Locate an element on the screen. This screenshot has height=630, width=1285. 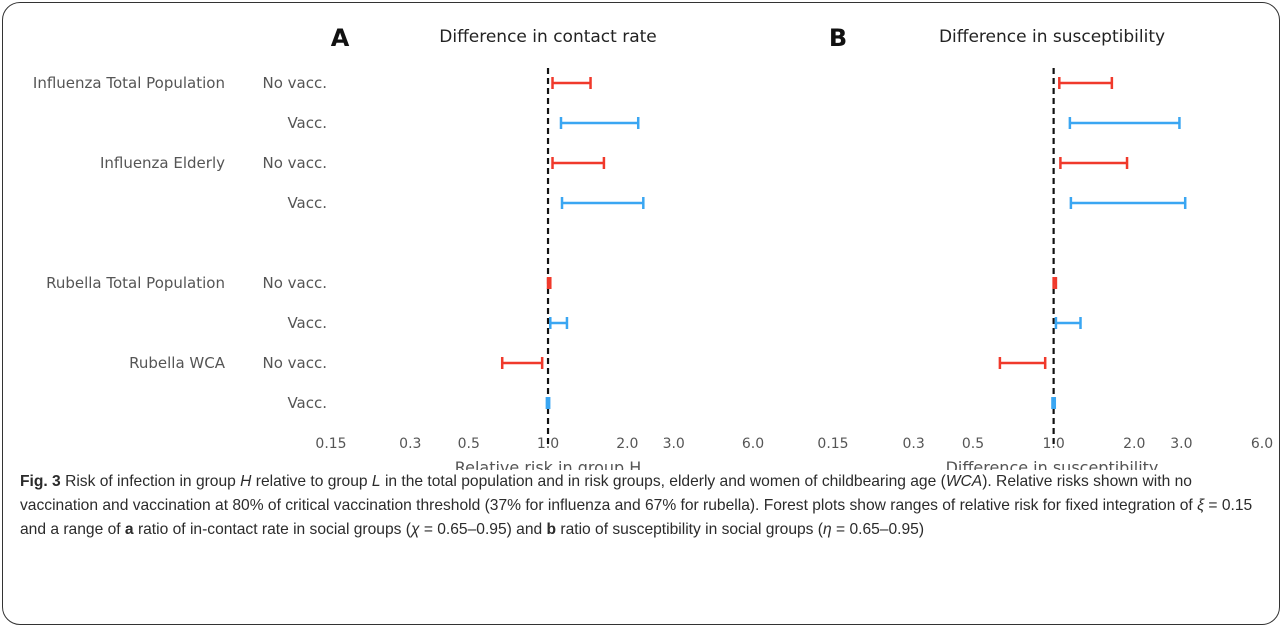
row-group-label: Influenza Elderly is located at coordinates (162, 163).